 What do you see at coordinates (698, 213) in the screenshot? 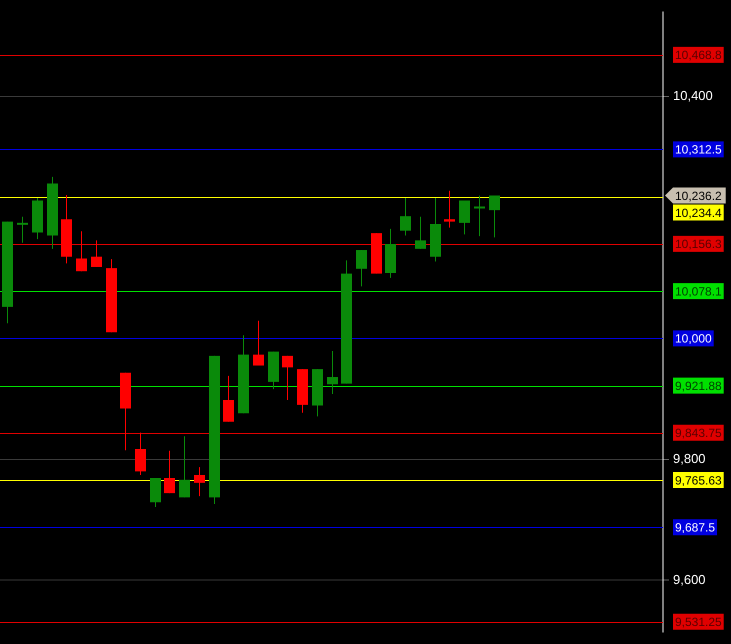
I see `ref-line-label: 10,234.4` at bounding box center [698, 213].